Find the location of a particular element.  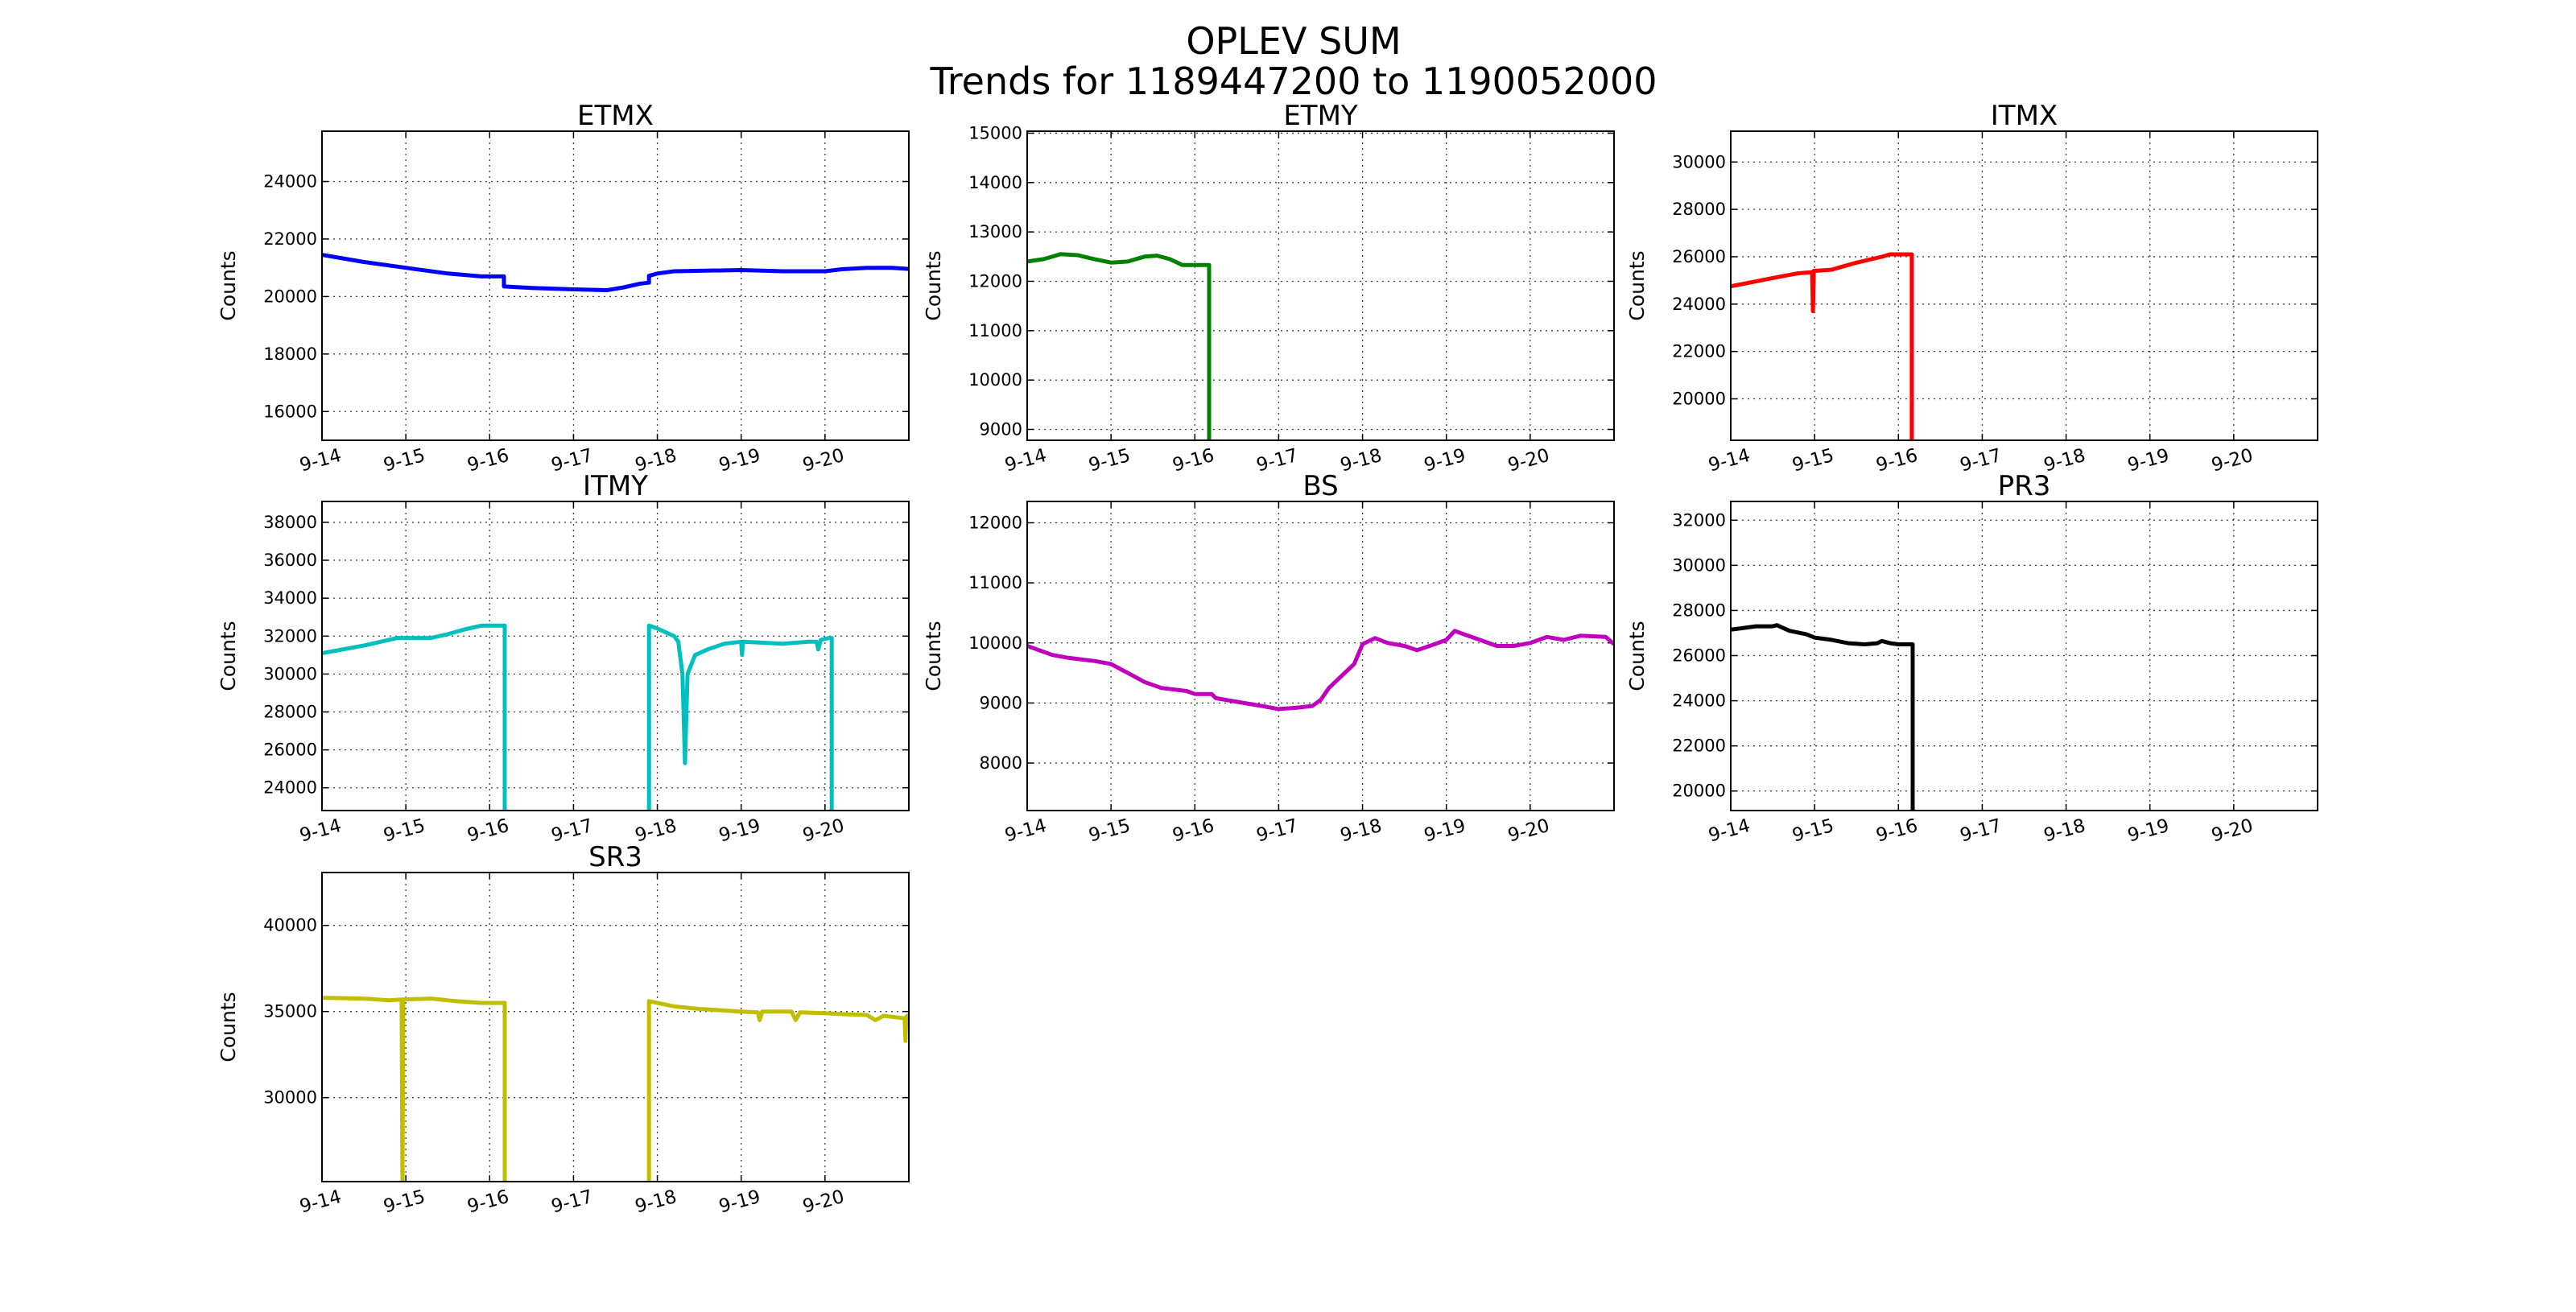

figure-title-line1: OPLEV SUM is located at coordinates (1293, 41).